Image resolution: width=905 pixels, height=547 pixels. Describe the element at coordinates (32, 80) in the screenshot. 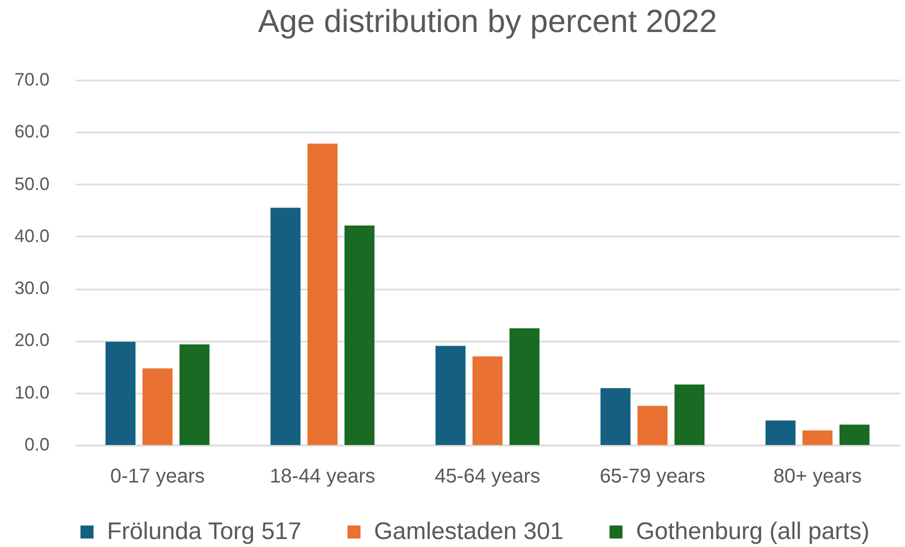

I see `y-tick-label: 70.0` at that location.